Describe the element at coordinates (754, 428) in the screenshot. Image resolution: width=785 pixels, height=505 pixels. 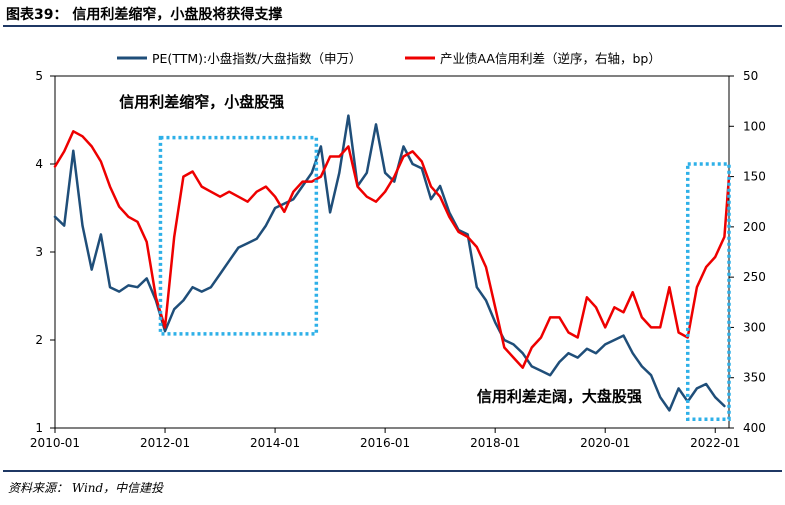
I see `y-right-tick-label: 400` at that location.